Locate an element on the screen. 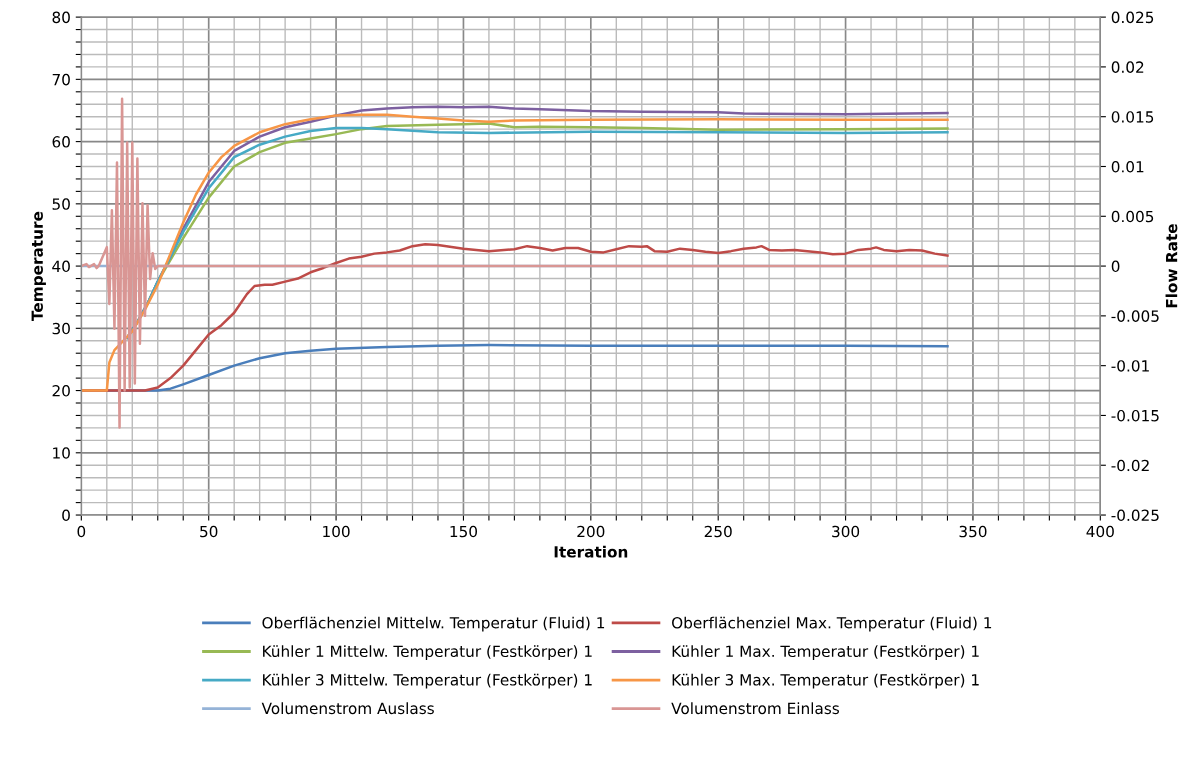 This screenshot has width=1196, height=778. y-axis-title: Temperature is located at coordinates (38, 266).